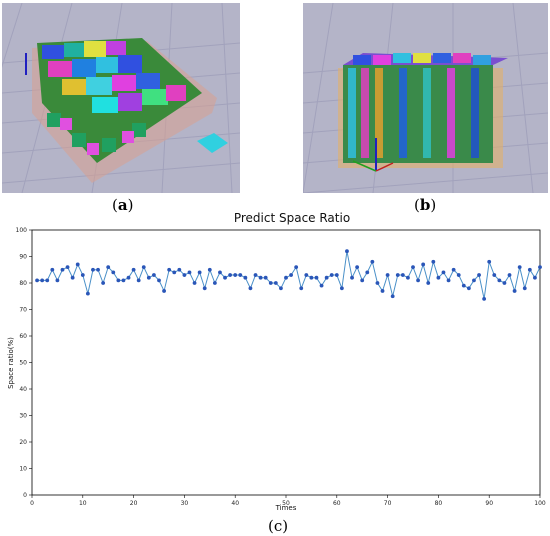 This screenshot has height=536, width=550. What do you see at coordinates (130, 205) in the screenshot?
I see `caption-a-close: )` at bounding box center [130, 205].